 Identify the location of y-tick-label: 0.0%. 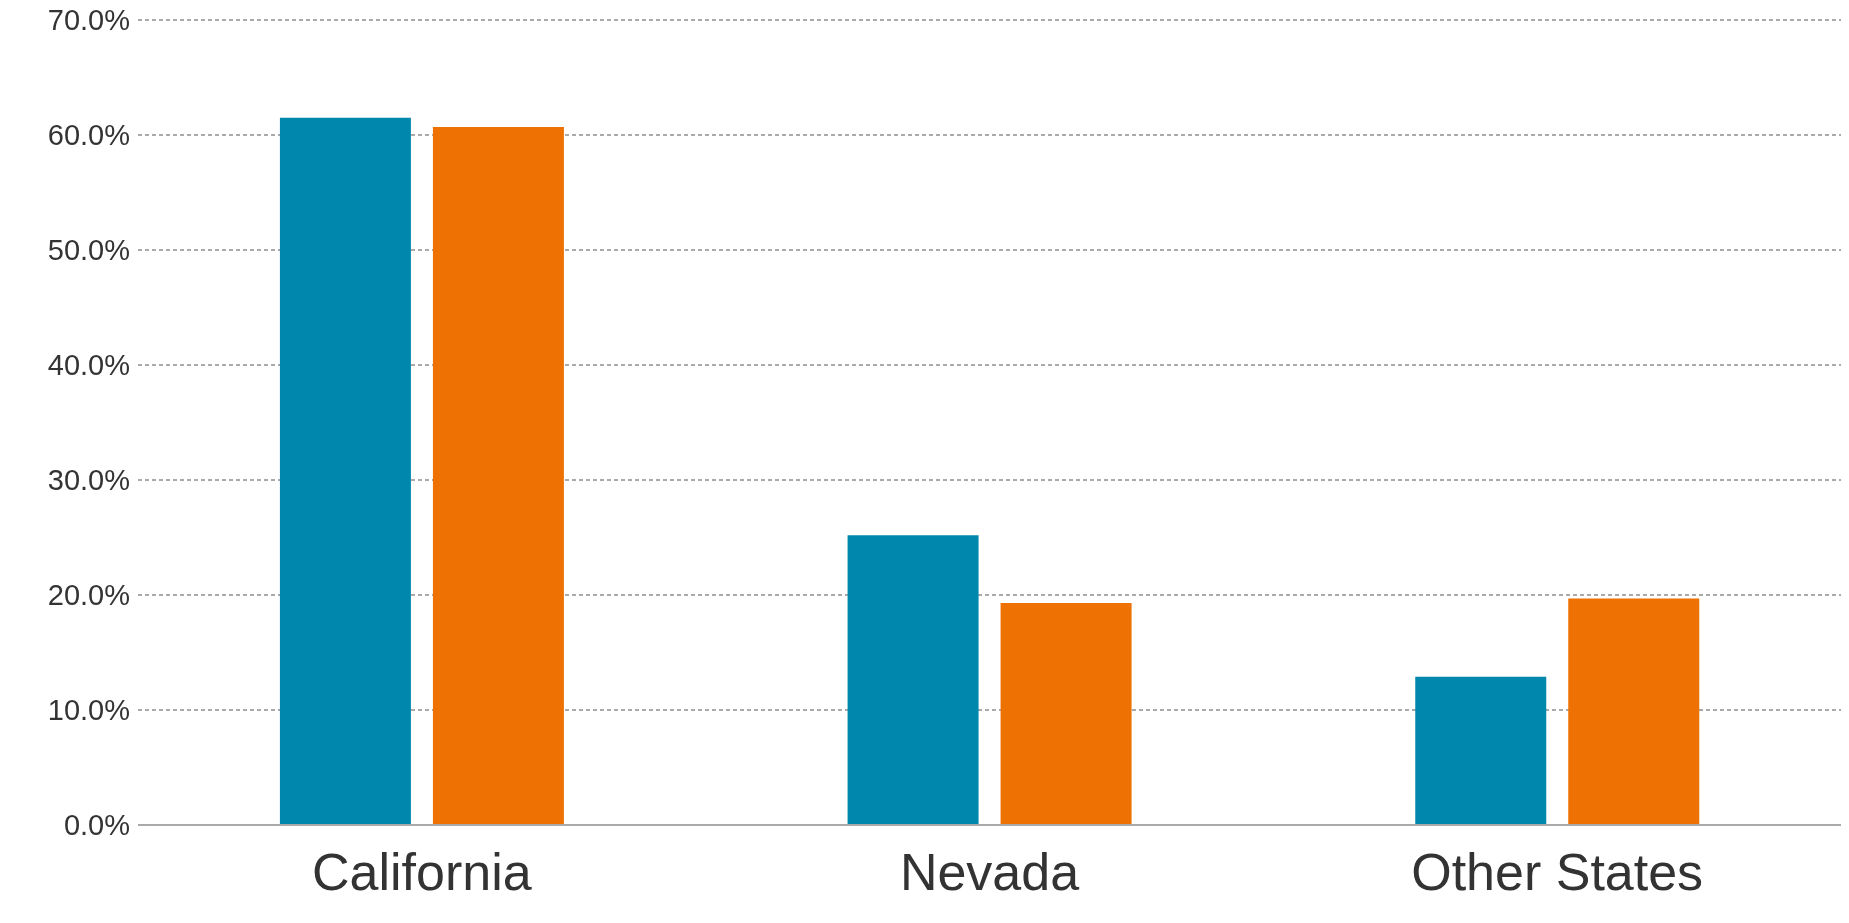
(96, 825).